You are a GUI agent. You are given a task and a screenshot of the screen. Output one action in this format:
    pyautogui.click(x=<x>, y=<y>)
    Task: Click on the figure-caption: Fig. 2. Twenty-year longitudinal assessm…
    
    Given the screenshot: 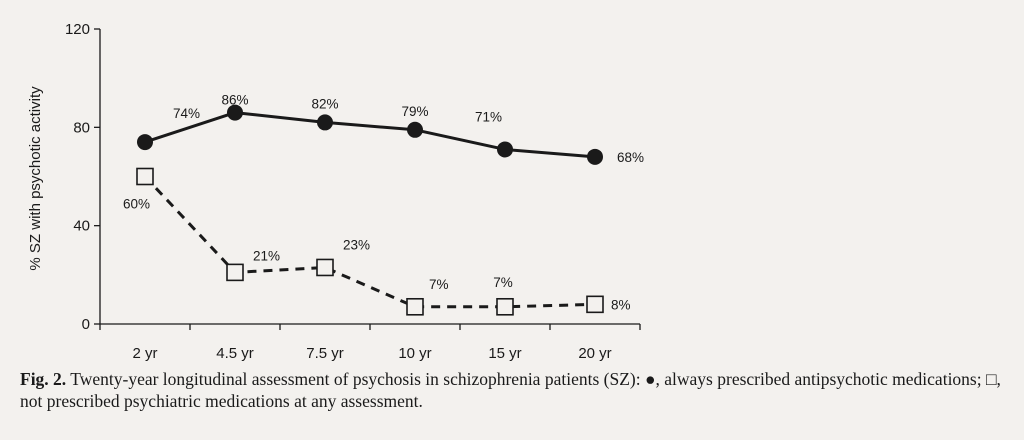 What is the action you would take?
    pyautogui.click(x=515, y=390)
    